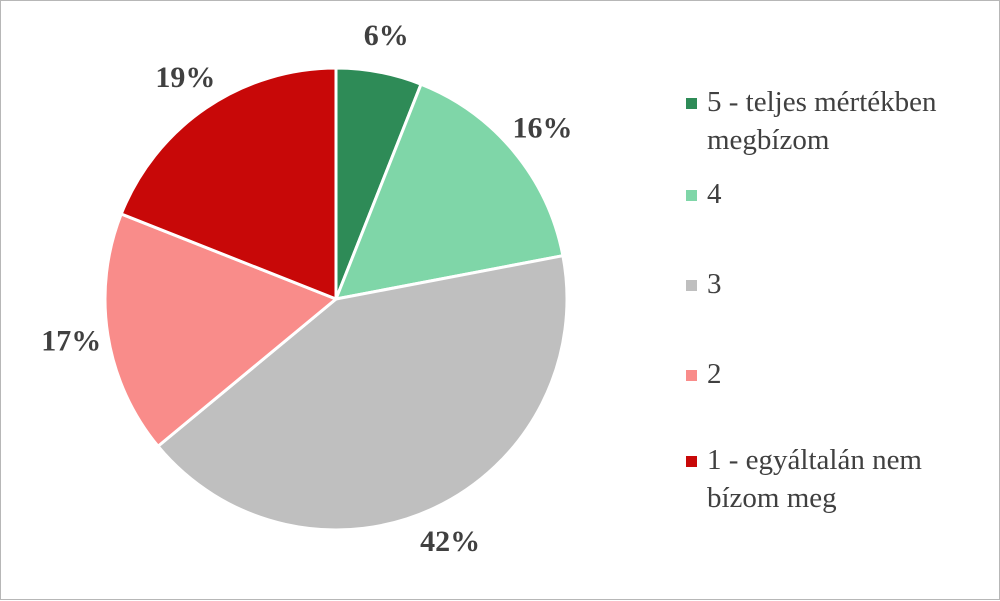  What do you see at coordinates (714, 284) in the screenshot?
I see `legend-label-3: 3` at bounding box center [714, 284].